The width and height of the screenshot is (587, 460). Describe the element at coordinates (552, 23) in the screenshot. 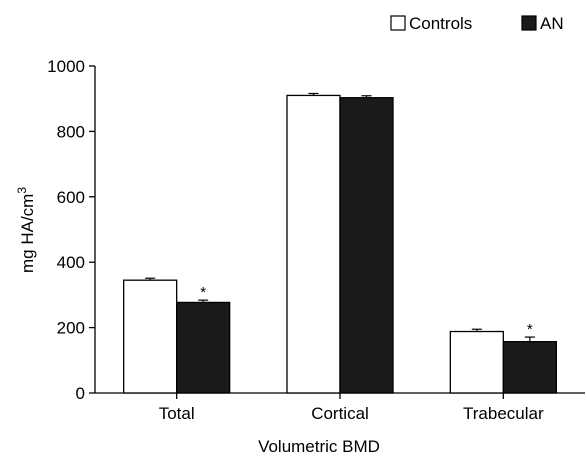

I see `legend-label-an: AN` at that location.